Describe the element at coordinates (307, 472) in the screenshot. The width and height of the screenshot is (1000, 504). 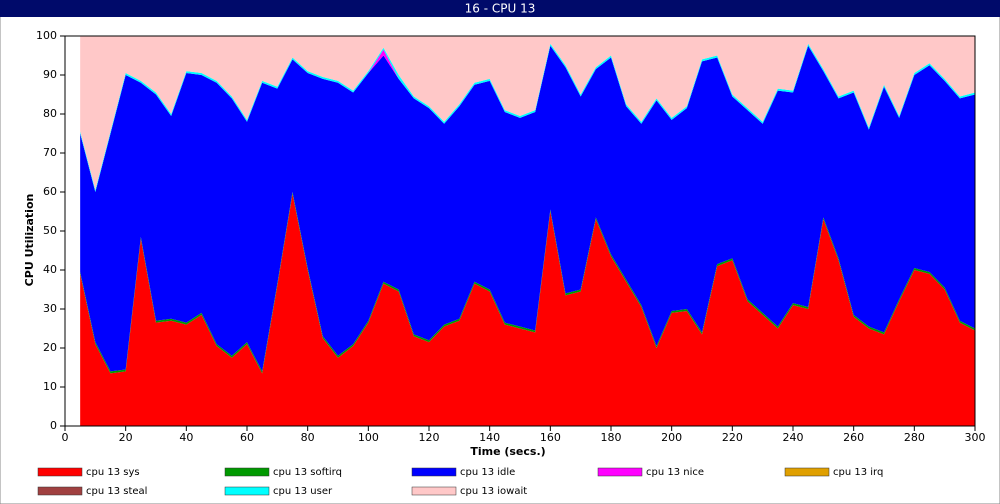
I see `legend-label: cpu 13 softirq` at that location.